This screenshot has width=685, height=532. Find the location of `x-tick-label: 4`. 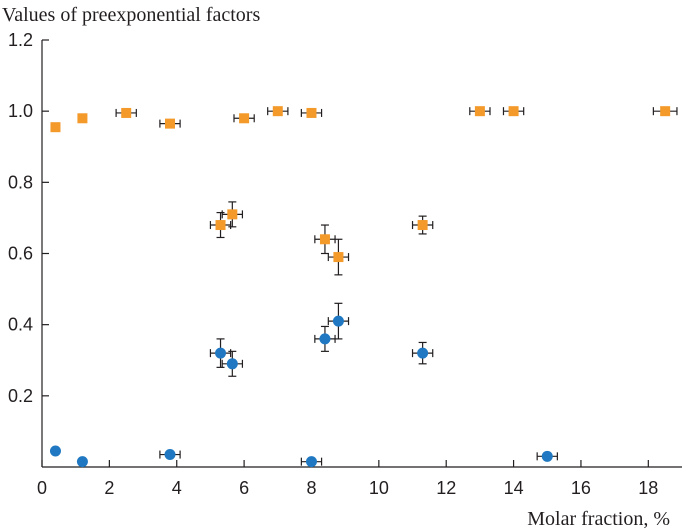

x-tick-label: 4 is located at coordinates (177, 488).